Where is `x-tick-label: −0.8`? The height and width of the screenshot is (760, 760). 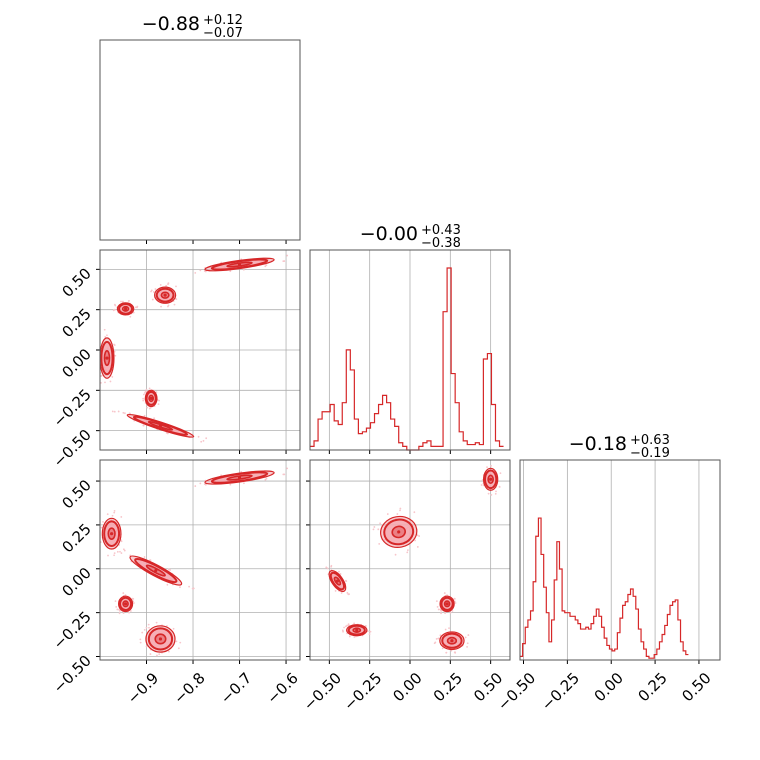 x-tick-label: −0.8 is located at coordinates (189, 688).